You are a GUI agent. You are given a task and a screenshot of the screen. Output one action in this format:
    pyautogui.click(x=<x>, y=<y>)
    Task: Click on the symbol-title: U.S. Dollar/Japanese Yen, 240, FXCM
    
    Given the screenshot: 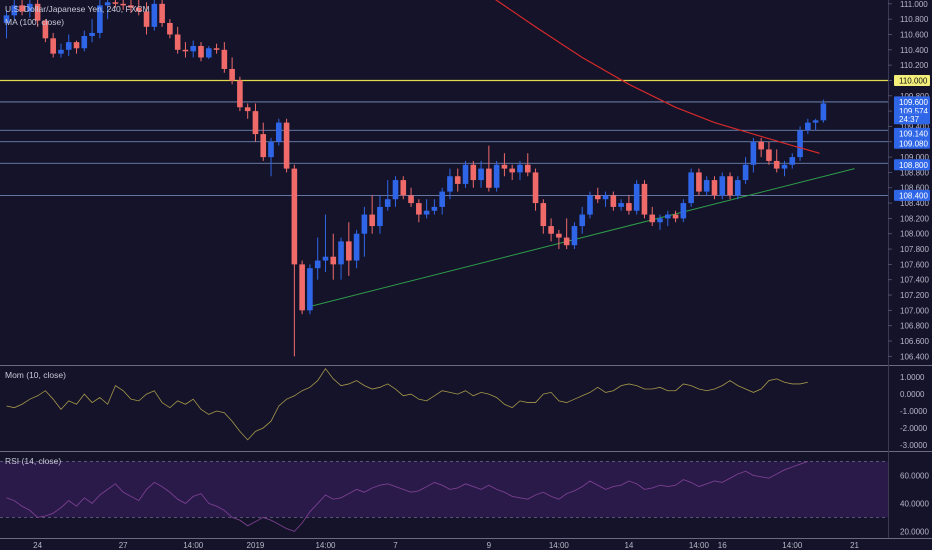 What is the action you would take?
    pyautogui.click(x=77, y=9)
    